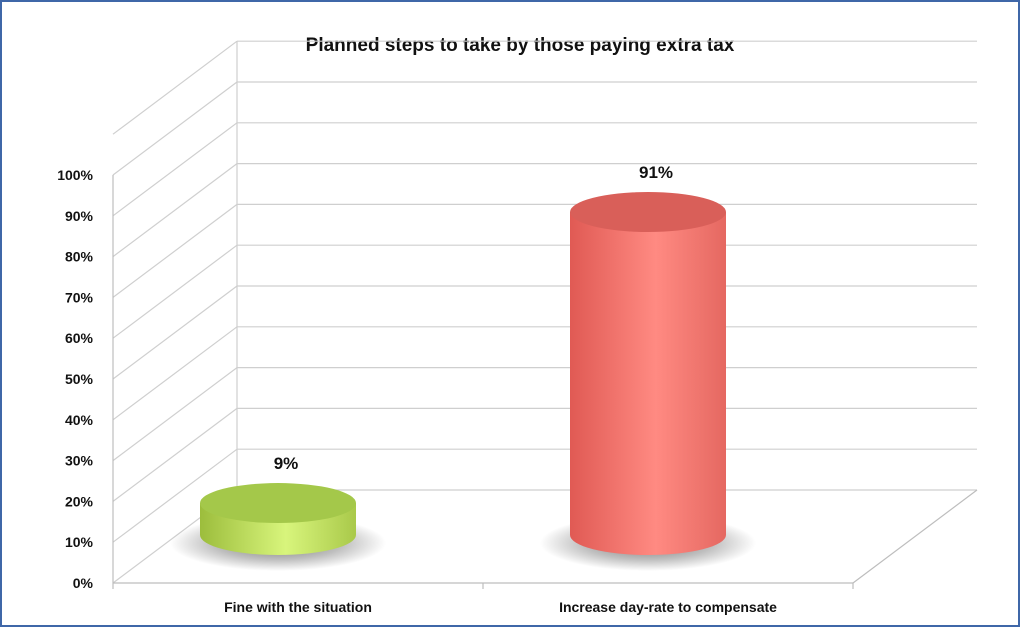 The width and height of the screenshot is (1020, 627). I want to click on y-tick-label: 80%, so click(79, 257).